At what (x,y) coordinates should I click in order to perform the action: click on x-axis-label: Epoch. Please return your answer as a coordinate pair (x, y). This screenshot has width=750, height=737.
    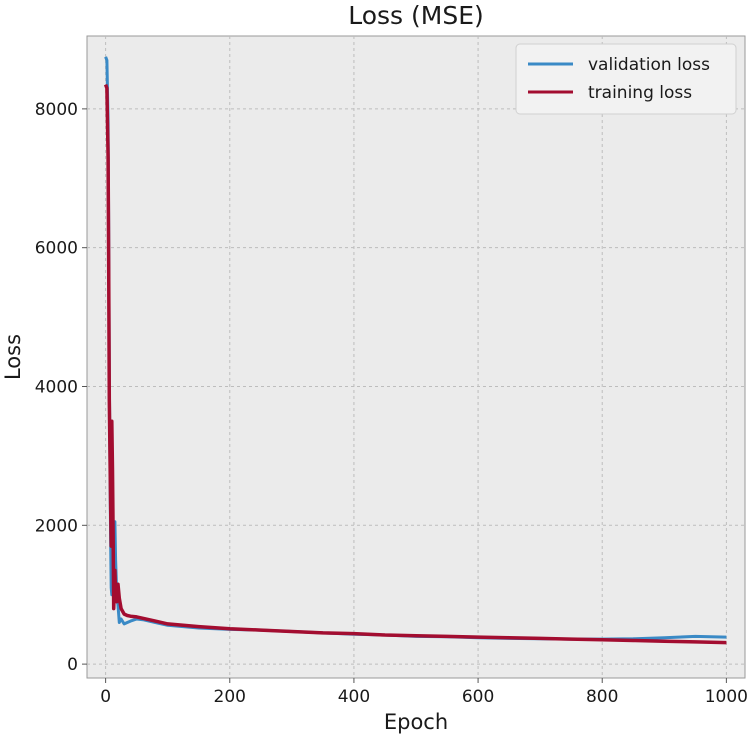
    Looking at the image, I should click on (416, 722).